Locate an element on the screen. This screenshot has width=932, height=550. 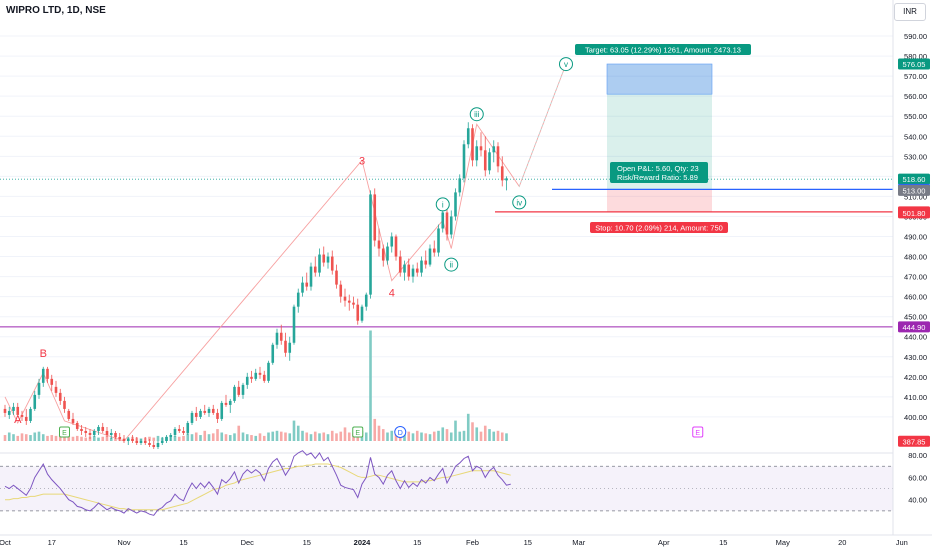
info-label-bg is located at coordinates (659, 172).